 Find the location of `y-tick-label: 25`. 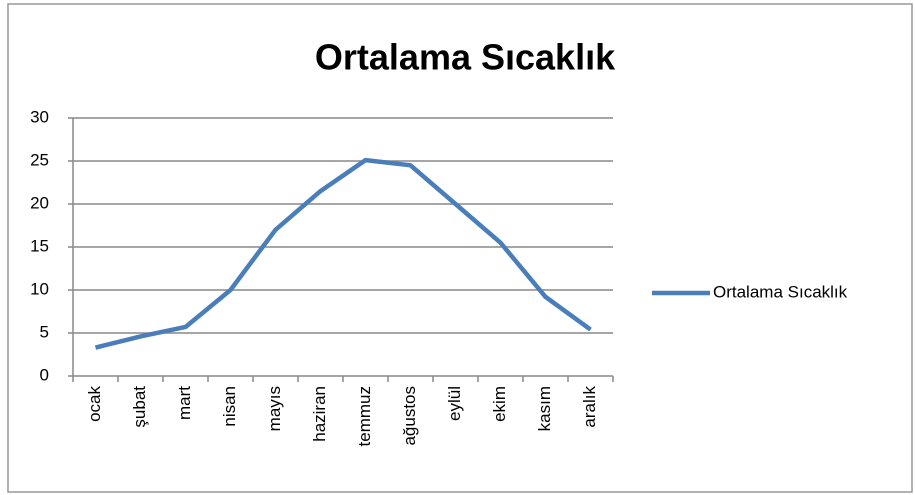

y-tick-label: 25 is located at coordinates (39, 159).